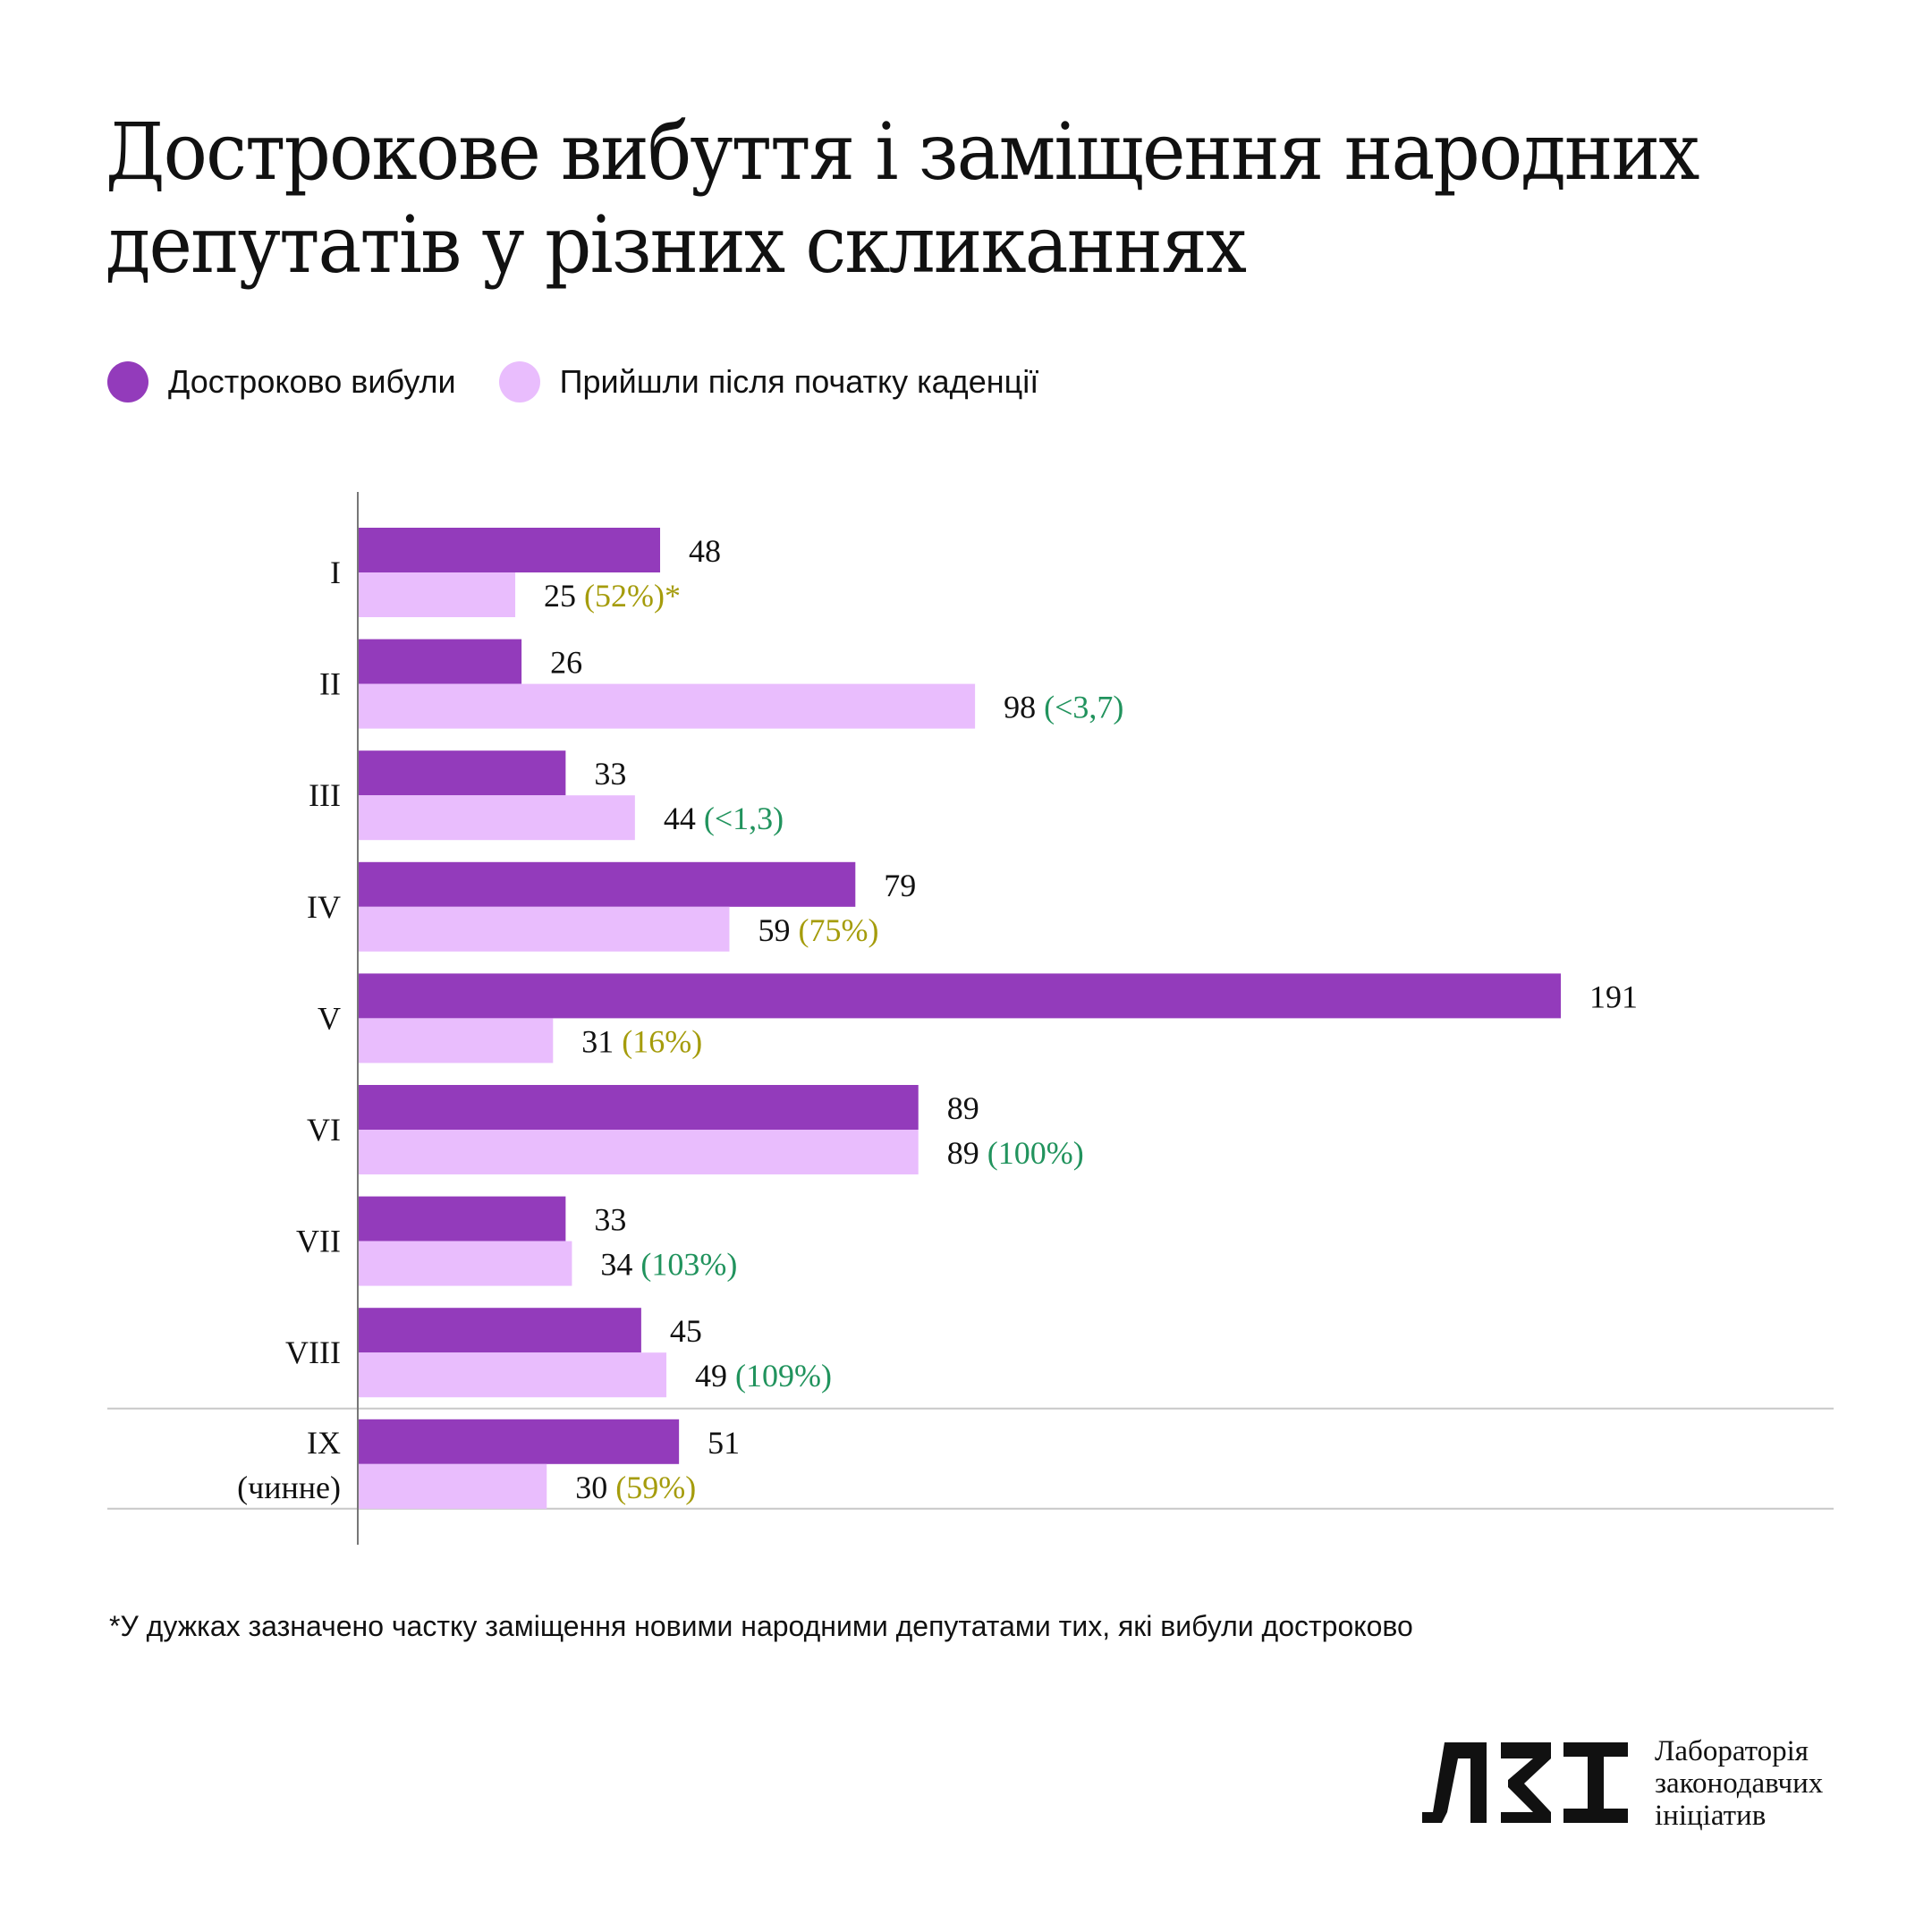  Describe the element at coordinates (437, 594) in the screenshot. I see `bar-came-later-I` at that location.